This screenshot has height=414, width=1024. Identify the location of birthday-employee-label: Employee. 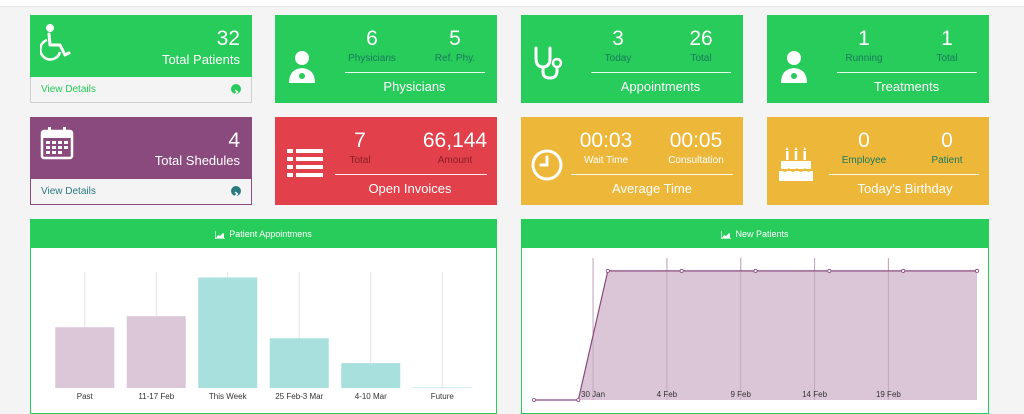
(864, 160).